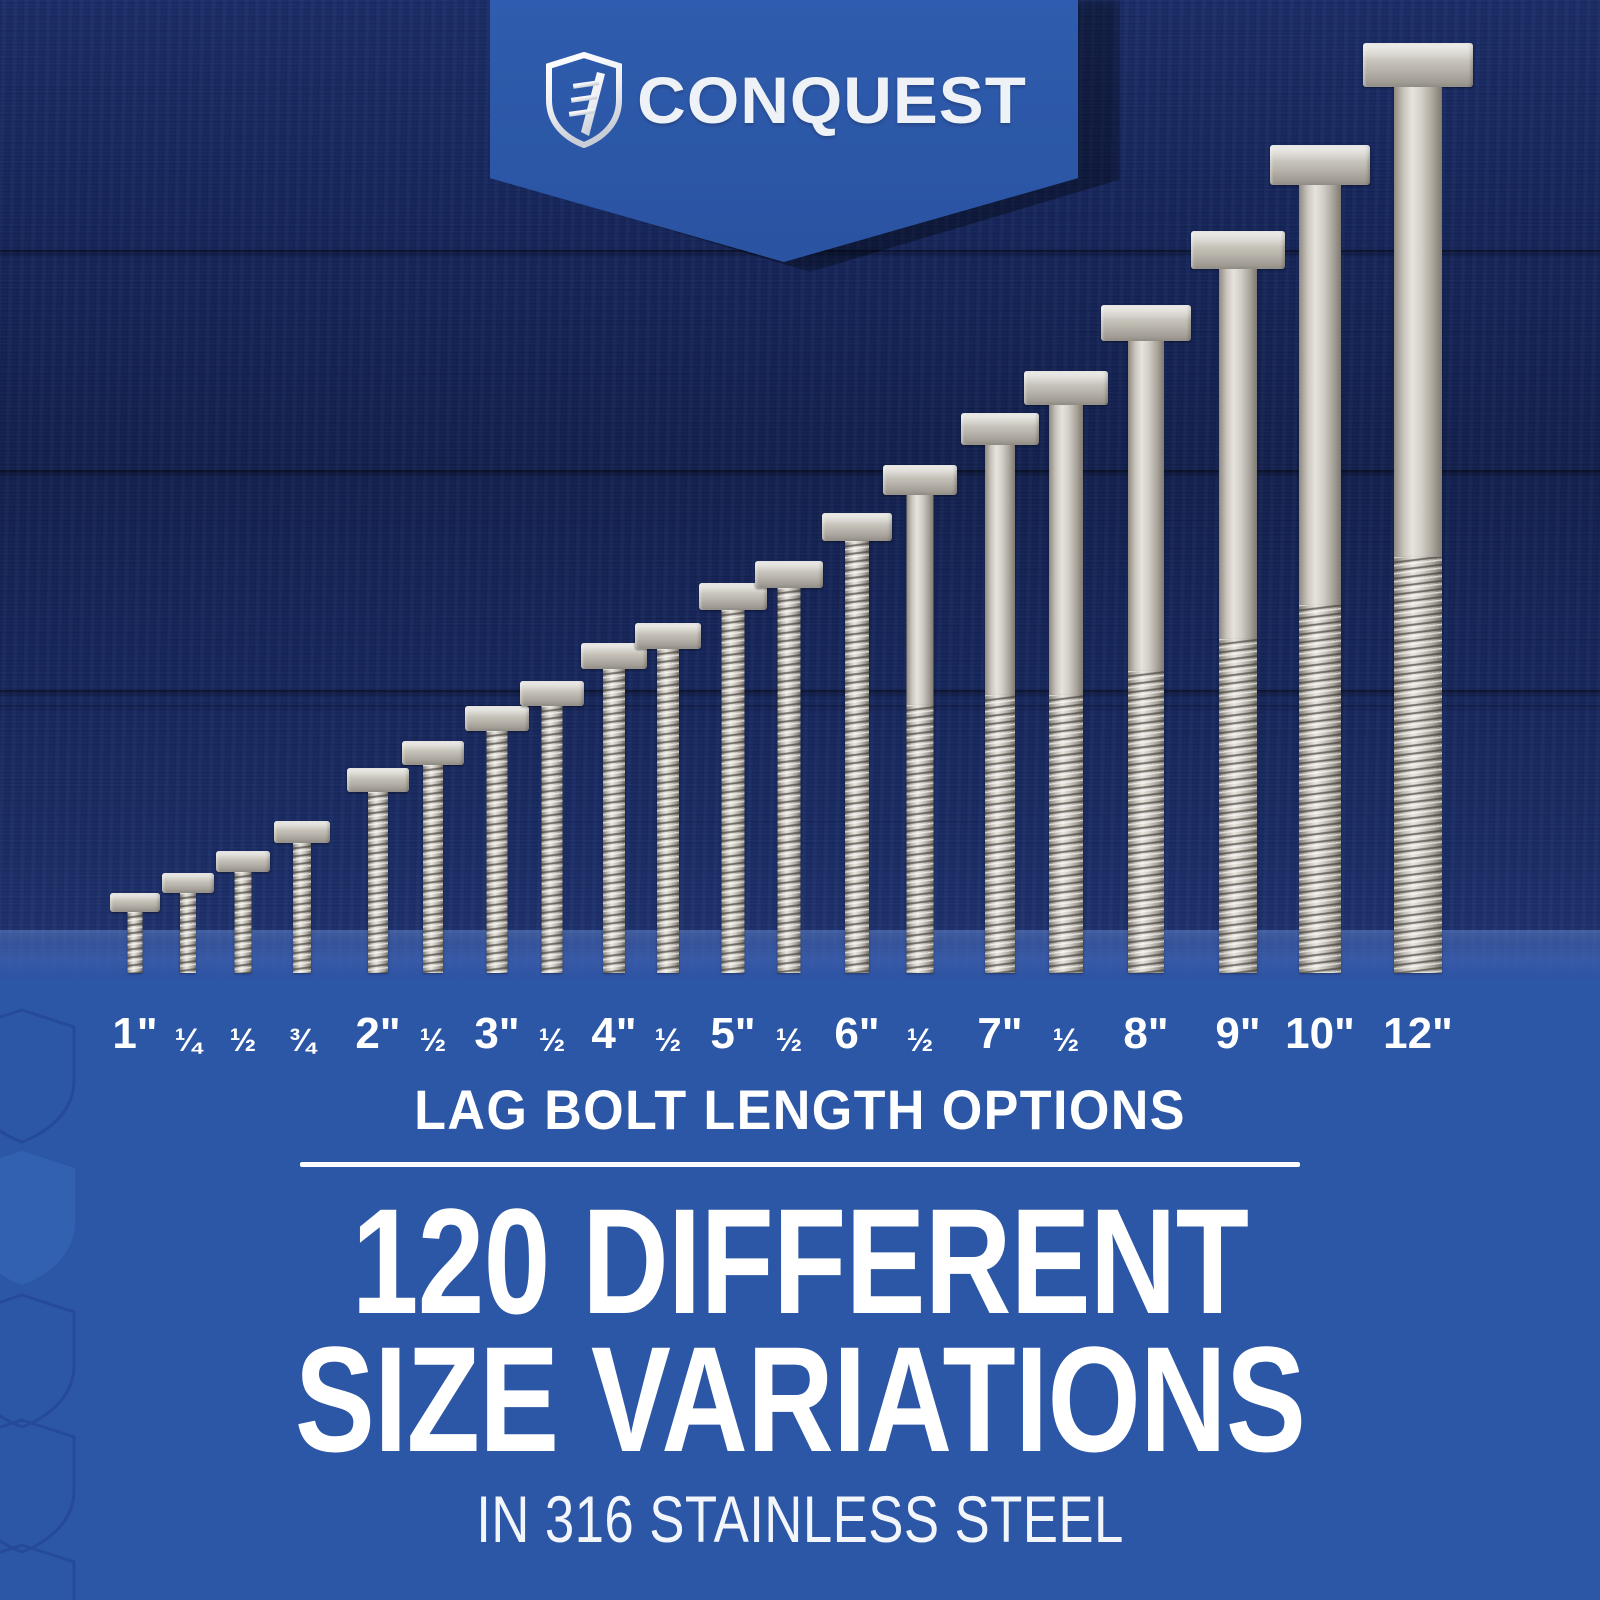 The width and height of the screenshot is (1600, 1600). What do you see at coordinates (832, 100) in the screenshot?
I see `brand-wordmark: CONQUEST` at bounding box center [832, 100].